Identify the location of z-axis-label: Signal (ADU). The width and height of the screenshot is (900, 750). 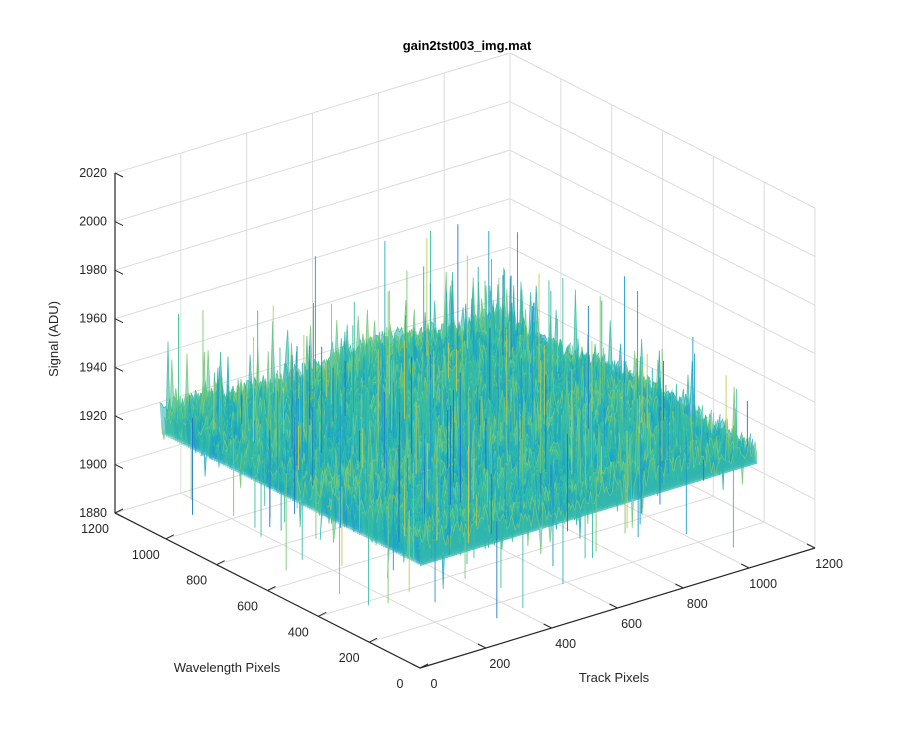
(53, 339).